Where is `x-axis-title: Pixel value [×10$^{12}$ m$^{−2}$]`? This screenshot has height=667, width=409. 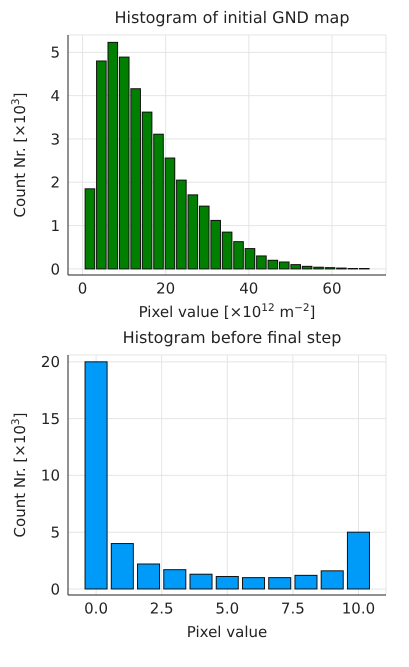
x-axis-title: Pixel value [×10$^{12}$ m$^{−2}$] is located at coordinates (227, 311).